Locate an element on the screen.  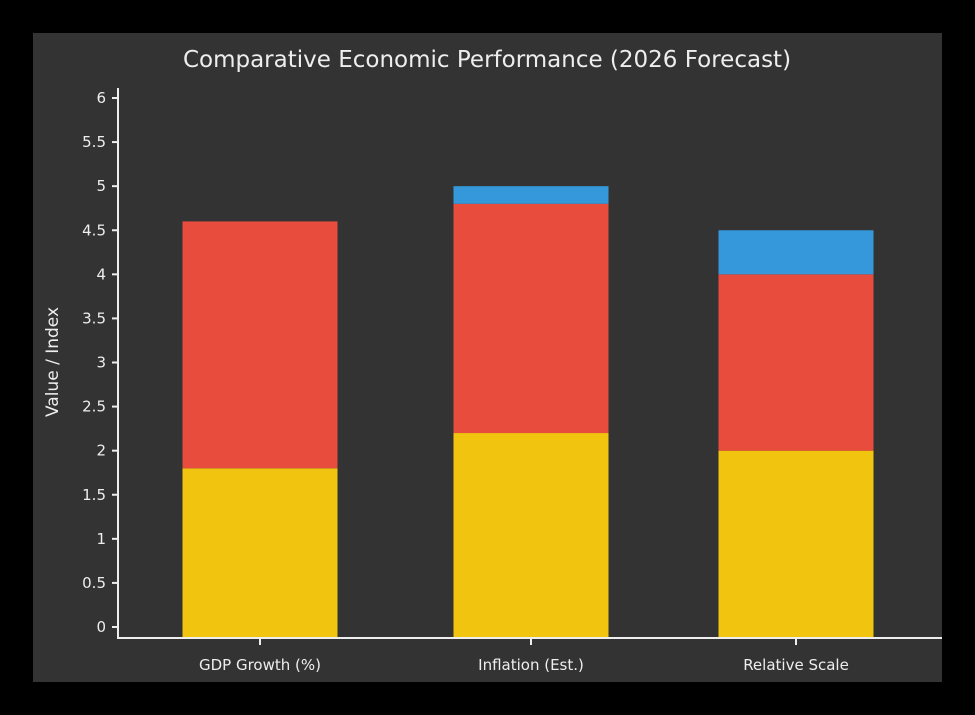
x-tick-label: Inflation (Est.) is located at coordinates (531, 665).